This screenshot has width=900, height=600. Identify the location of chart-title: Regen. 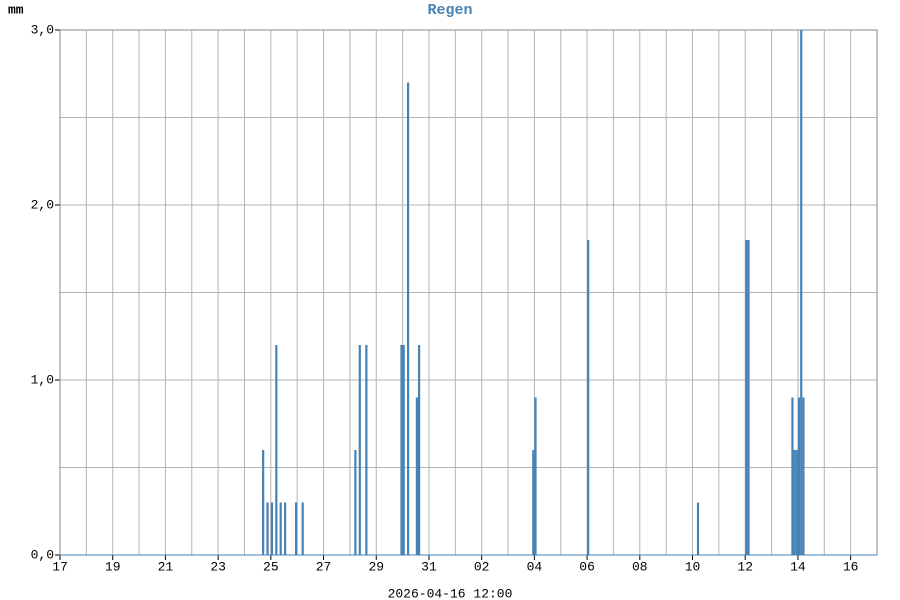
(449, 10).